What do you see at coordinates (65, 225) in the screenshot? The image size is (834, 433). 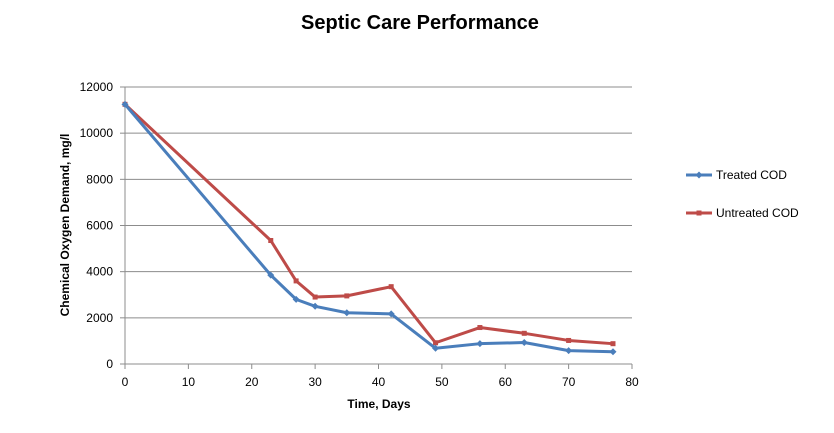 I see `y-axis-label: Chemical Oxygen Demand, mg/l` at bounding box center [65, 225].